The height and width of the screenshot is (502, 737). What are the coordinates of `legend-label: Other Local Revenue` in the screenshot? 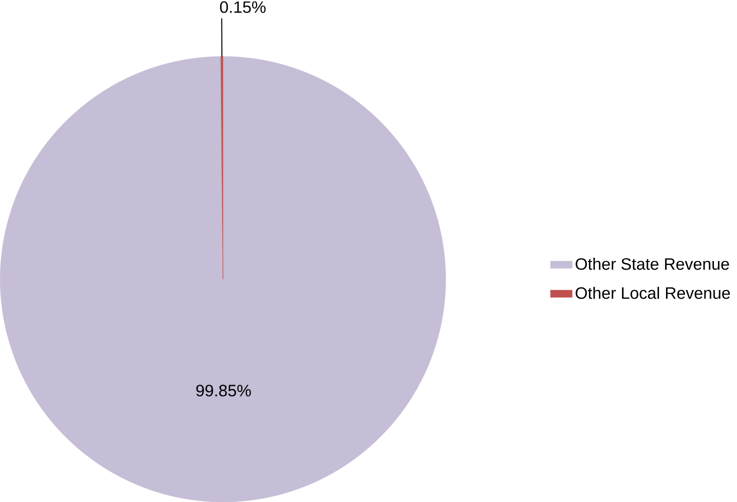 It's located at (653, 292).